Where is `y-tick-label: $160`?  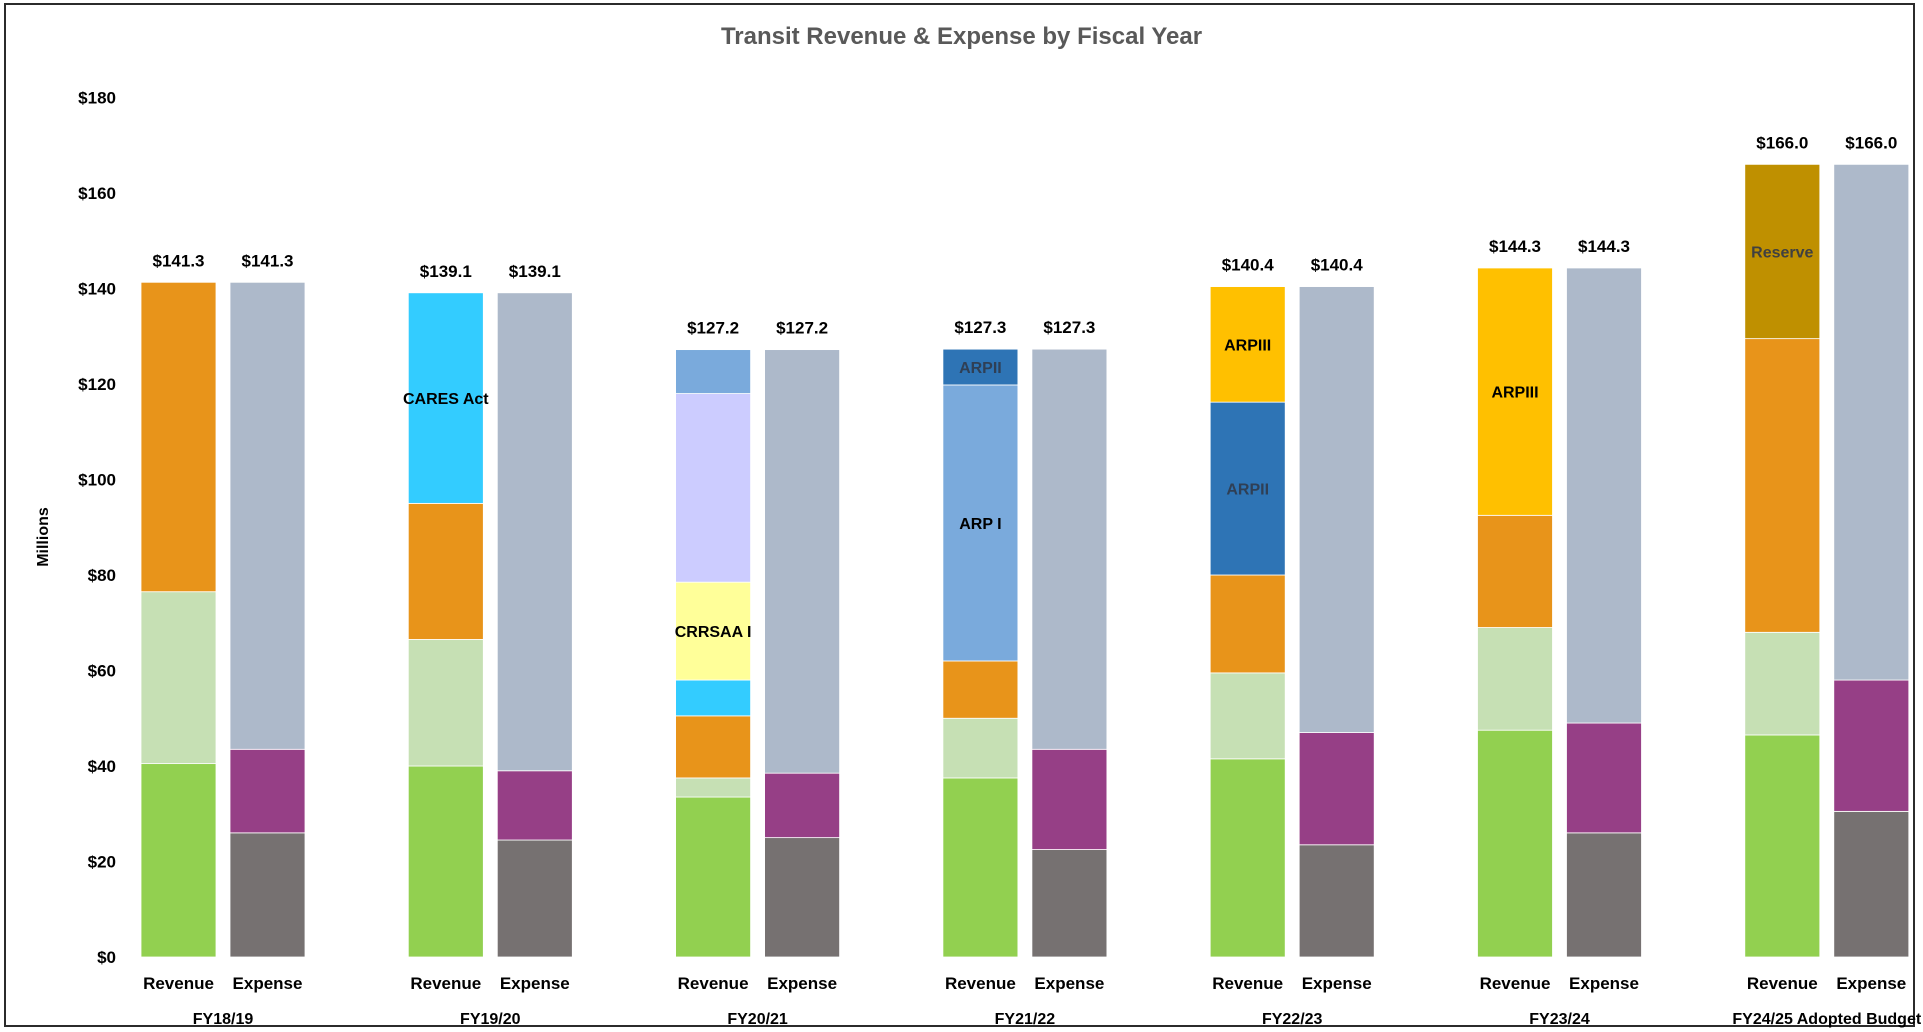
y-tick-label: $160 is located at coordinates (97, 193).